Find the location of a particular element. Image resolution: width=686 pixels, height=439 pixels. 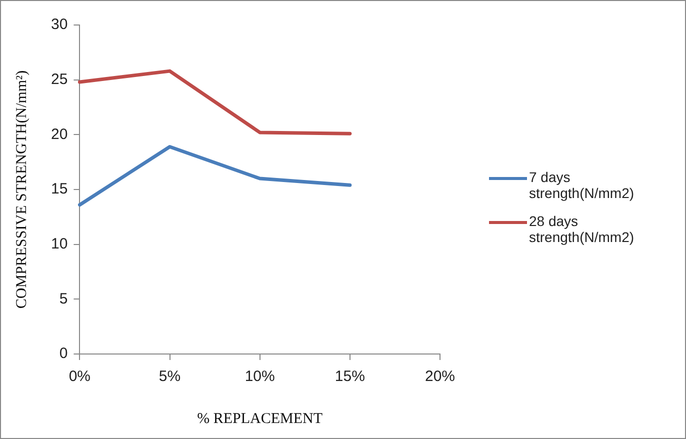

x-tick-label: 5% is located at coordinates (169, 377).